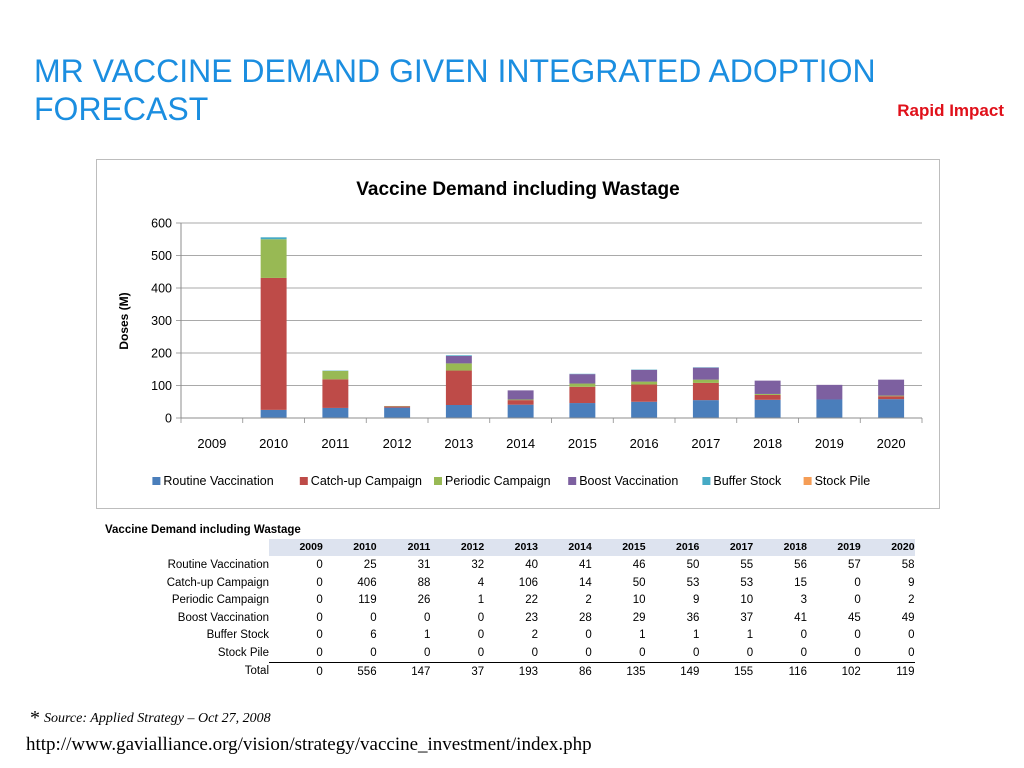 The image size is (1024, 768). What do you see at coordinates (564, 547) in the screenshot?
I see `table-year-header: 2014` at bounding box center [564, 547].